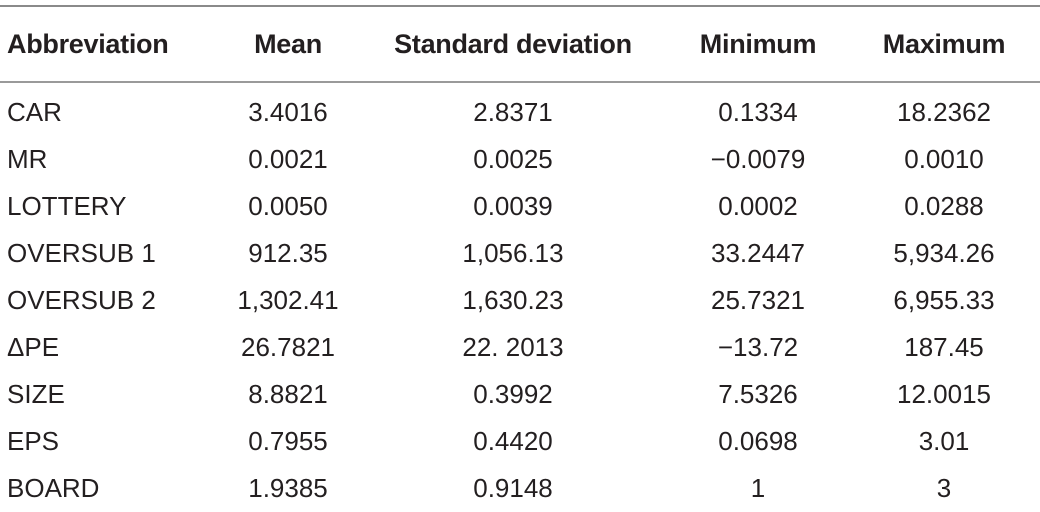 Image resolution: width=1040 pixels, height=512 pixels. Describe the element at coordinates (513, 394) in the screenshot. I see `cell-standard-deviation: 0.3992` at that location.